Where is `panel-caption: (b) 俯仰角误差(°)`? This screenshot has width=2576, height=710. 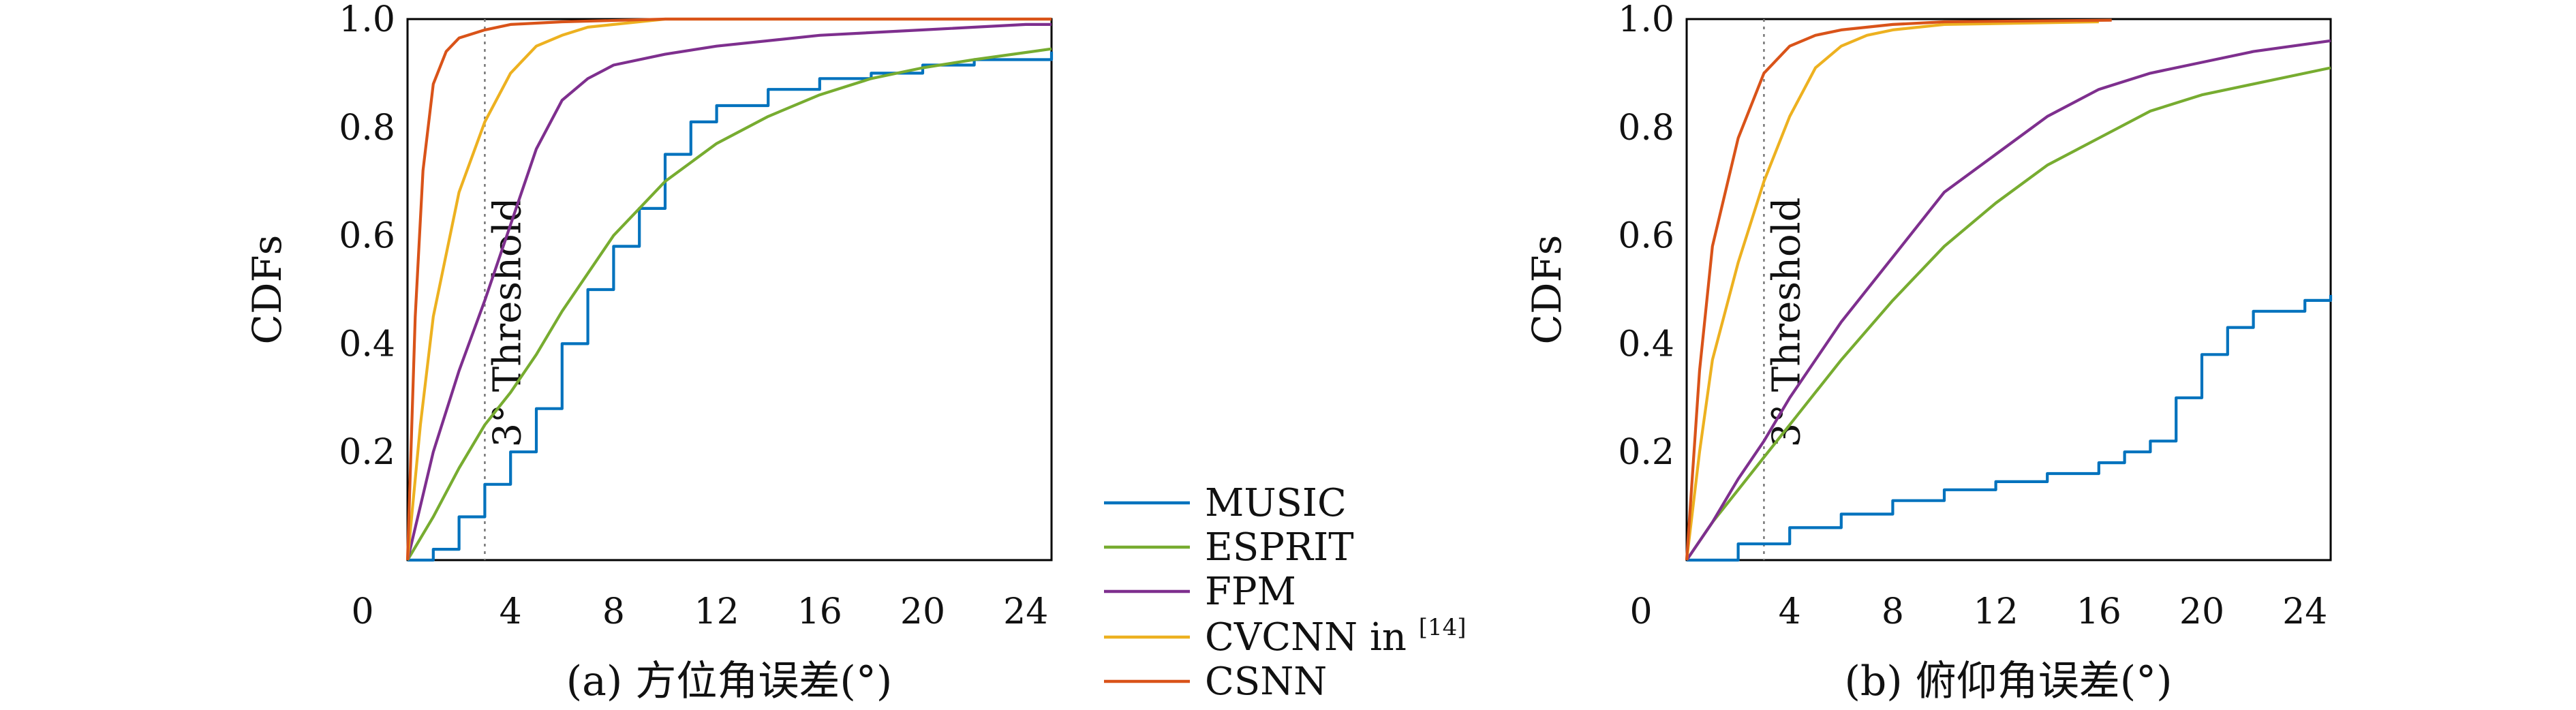 panel-caption: (b) 俯仰角误差(°) is located at coordinates (2008, 681).